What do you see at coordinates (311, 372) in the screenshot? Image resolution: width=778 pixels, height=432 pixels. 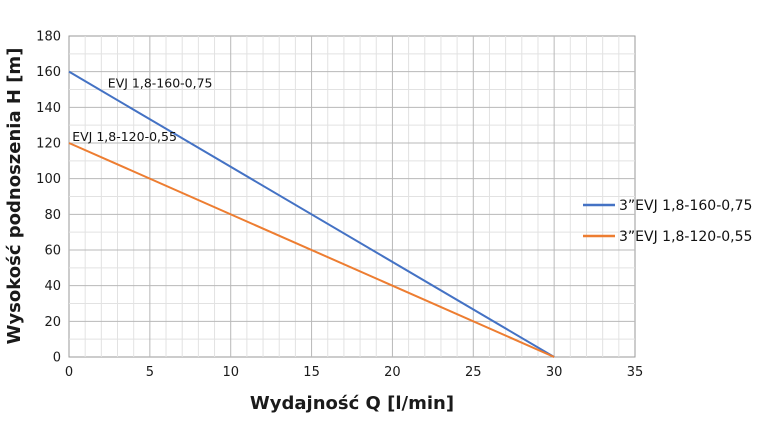 I see `x-tick-label: 15` at bounding box center [311, 372].